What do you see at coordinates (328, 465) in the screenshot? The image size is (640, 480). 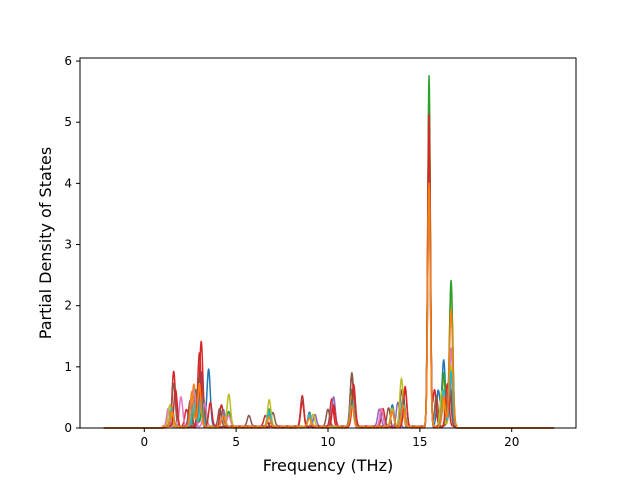 I see `x-axis-label: Frequency (THz)` at bounding box center [328, 465].